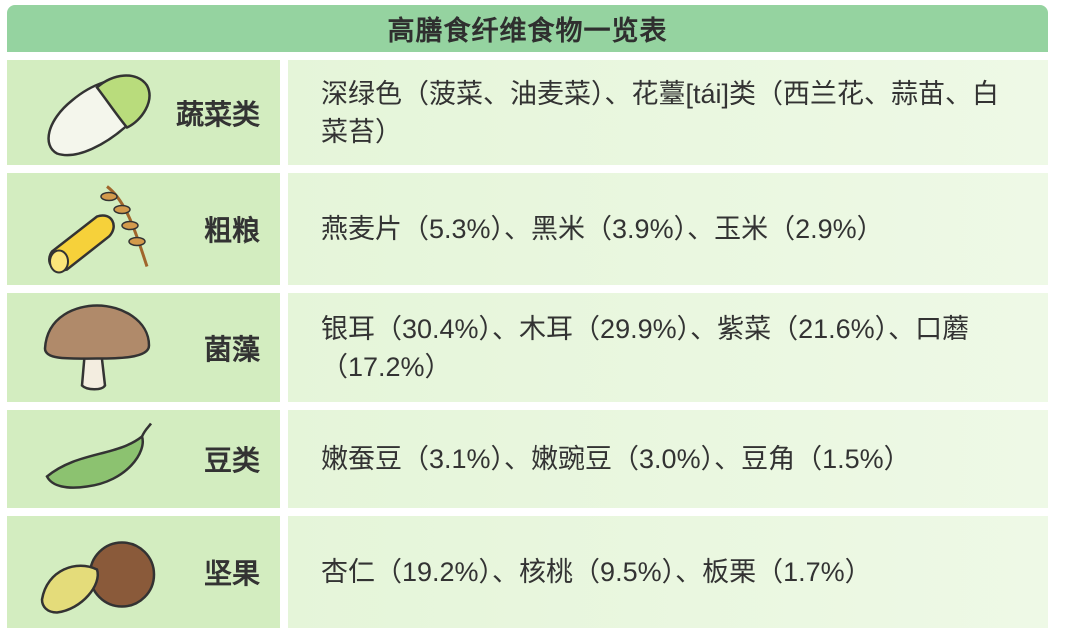 The image size is (1080, 634). I want to click on category-cell: 豆类, so click(143, 459).